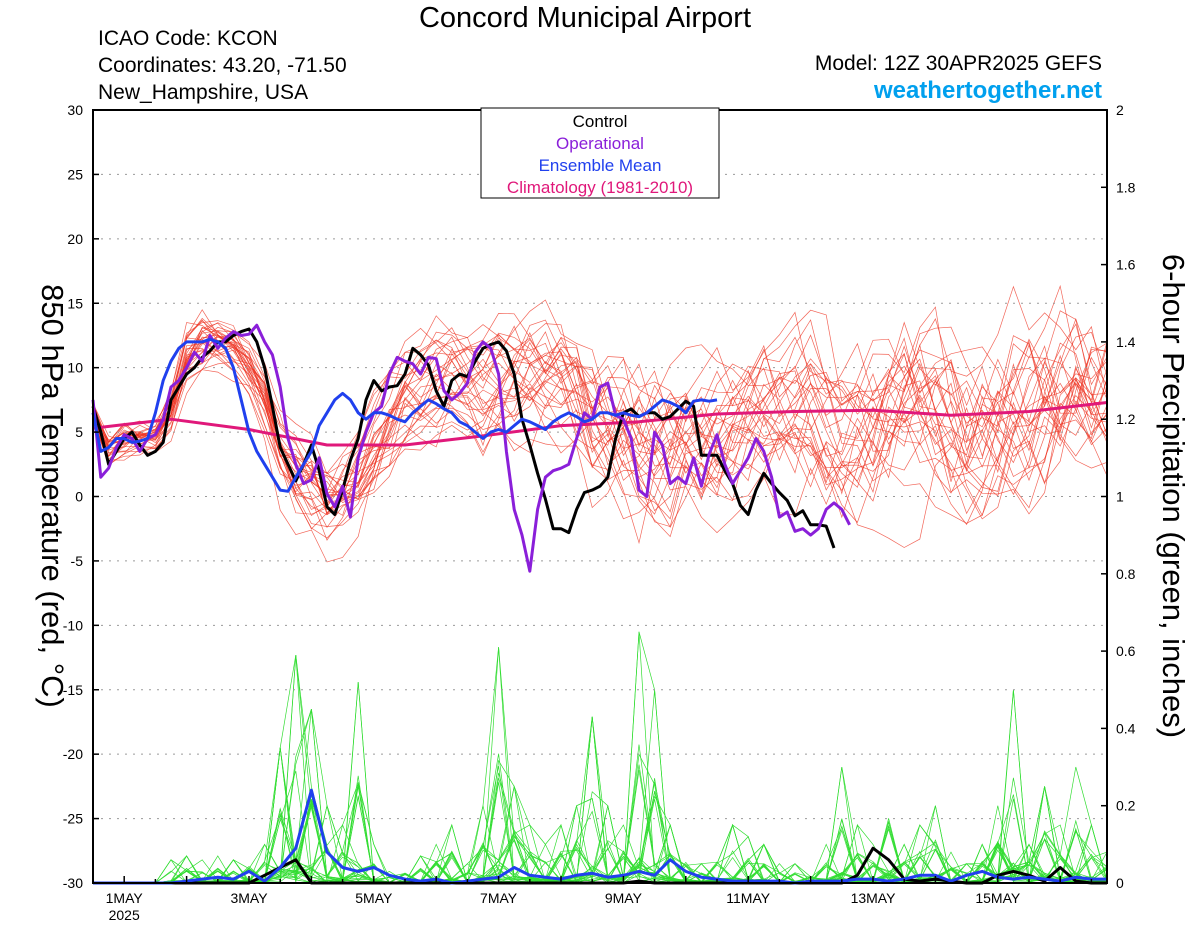 This screenshot has width=1200, height=927. Describe the element at coordinates (79, 497) in the screenshot. I see `y-left-tick-label: 0` at that location.